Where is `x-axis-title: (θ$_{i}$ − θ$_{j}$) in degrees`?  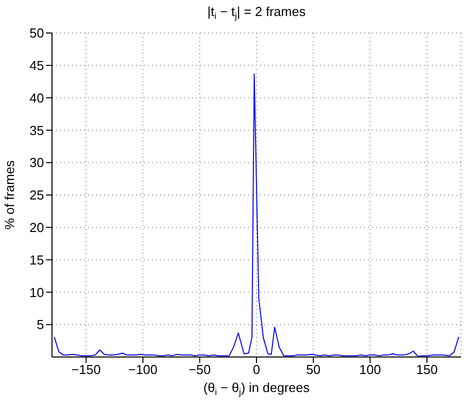 x-axis-title: (θ$_{i}$ − θ$_{j}$) in degrees is located at coordinates (256, 388).